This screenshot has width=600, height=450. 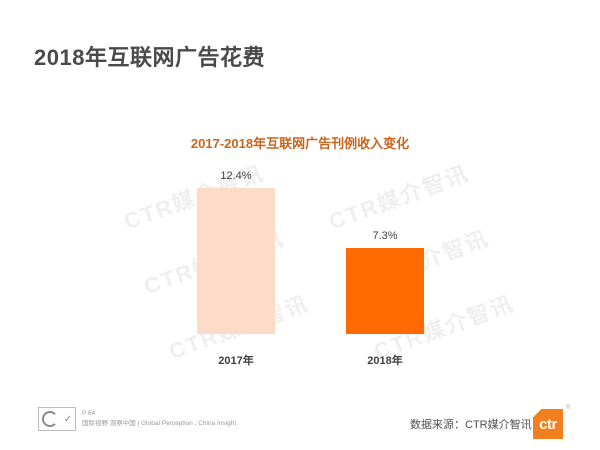 What do you see at coordinates (300, 143) in the screenshot?
I see `chart-title: 2017-2018年互联网广告刊例收入变化` at bounding box center [300, 143].